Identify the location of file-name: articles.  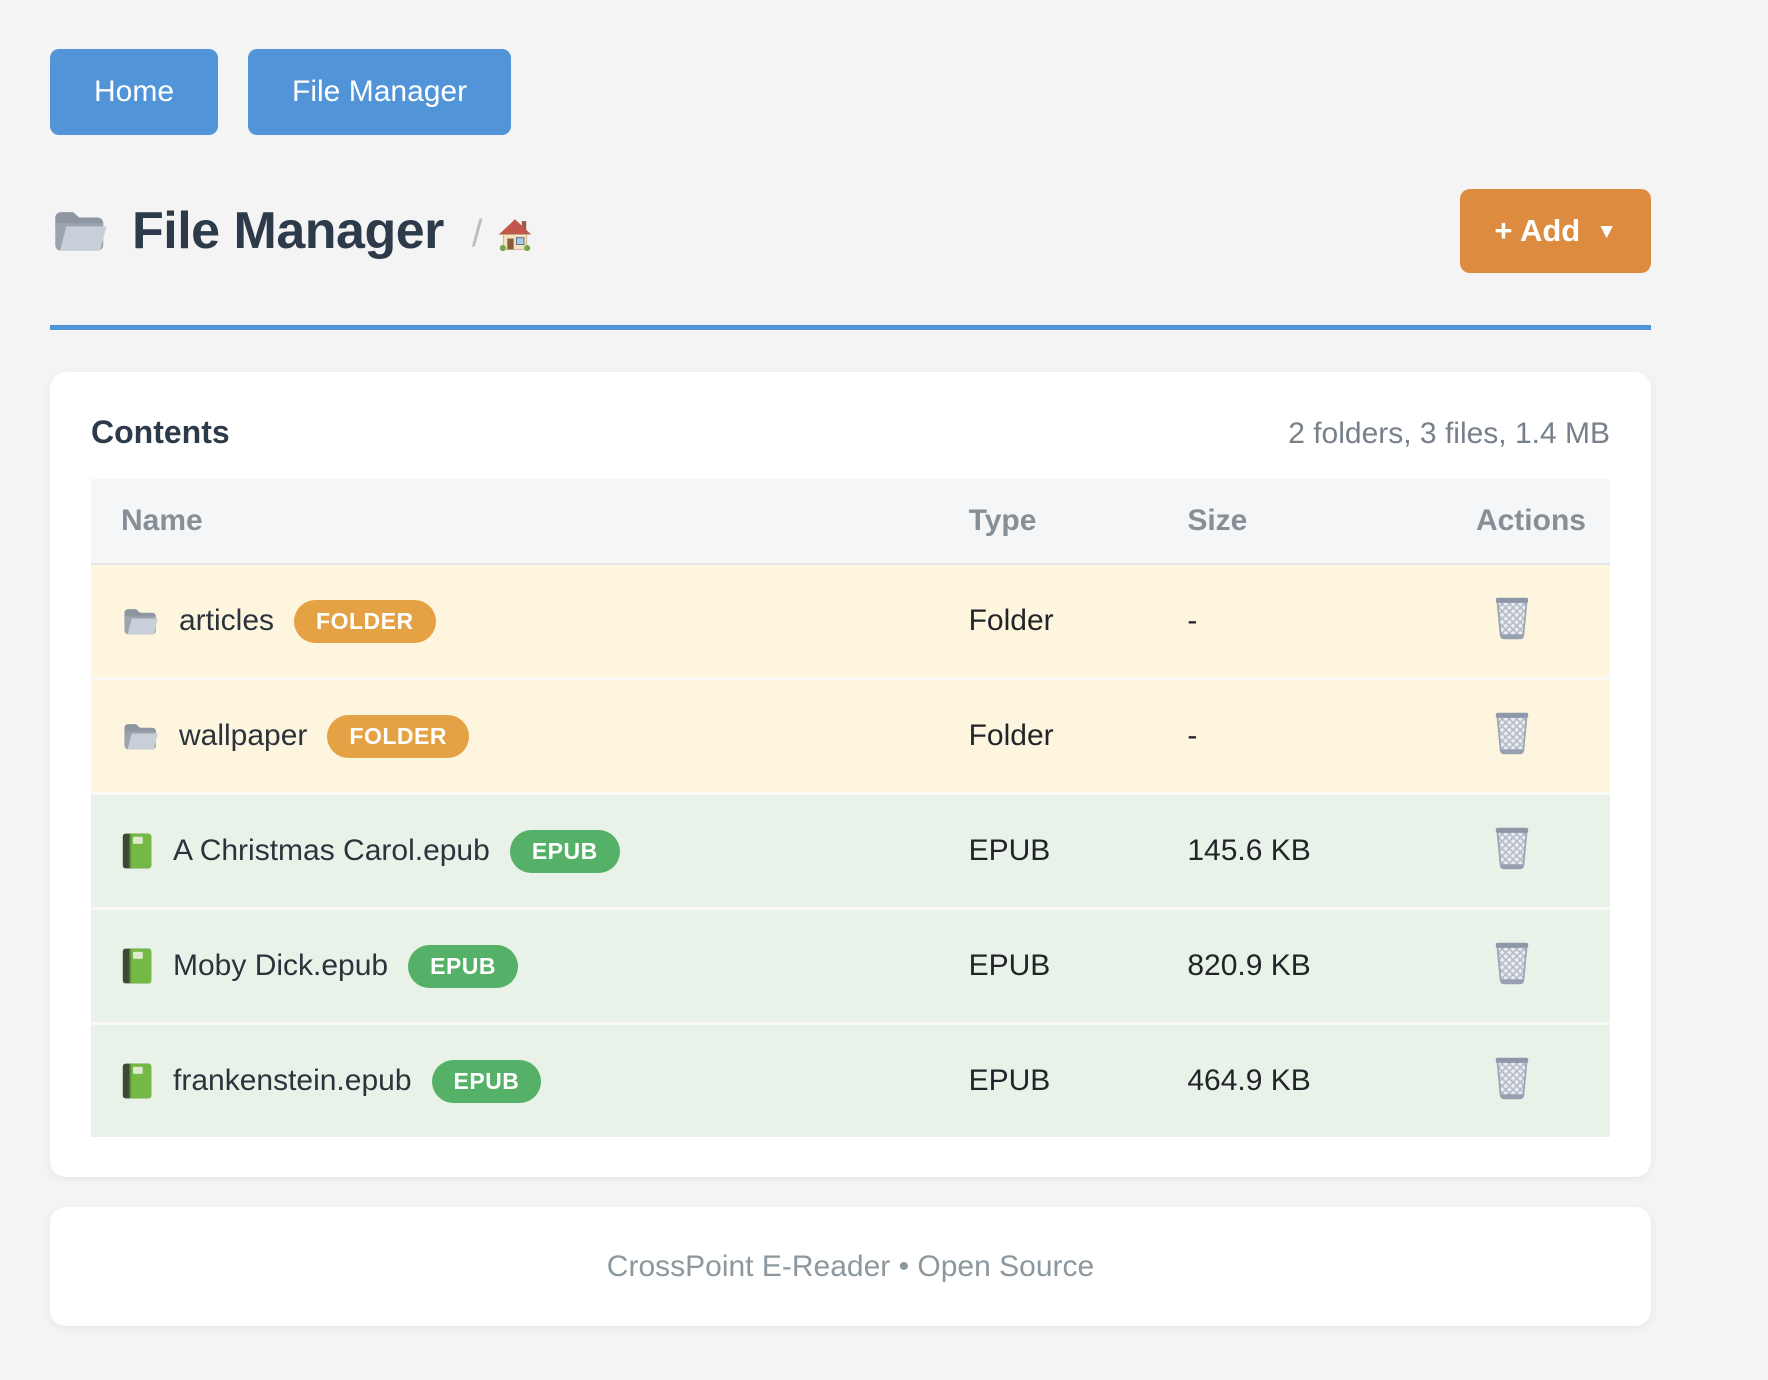
(227, 620).